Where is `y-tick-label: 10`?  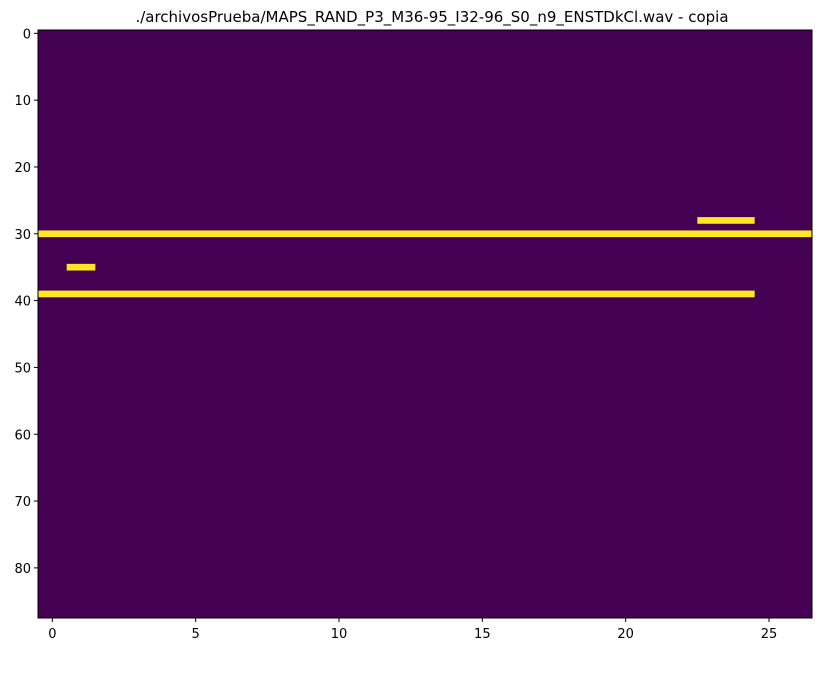
y-tick-label: 10 is located at coordinates (22, 101).